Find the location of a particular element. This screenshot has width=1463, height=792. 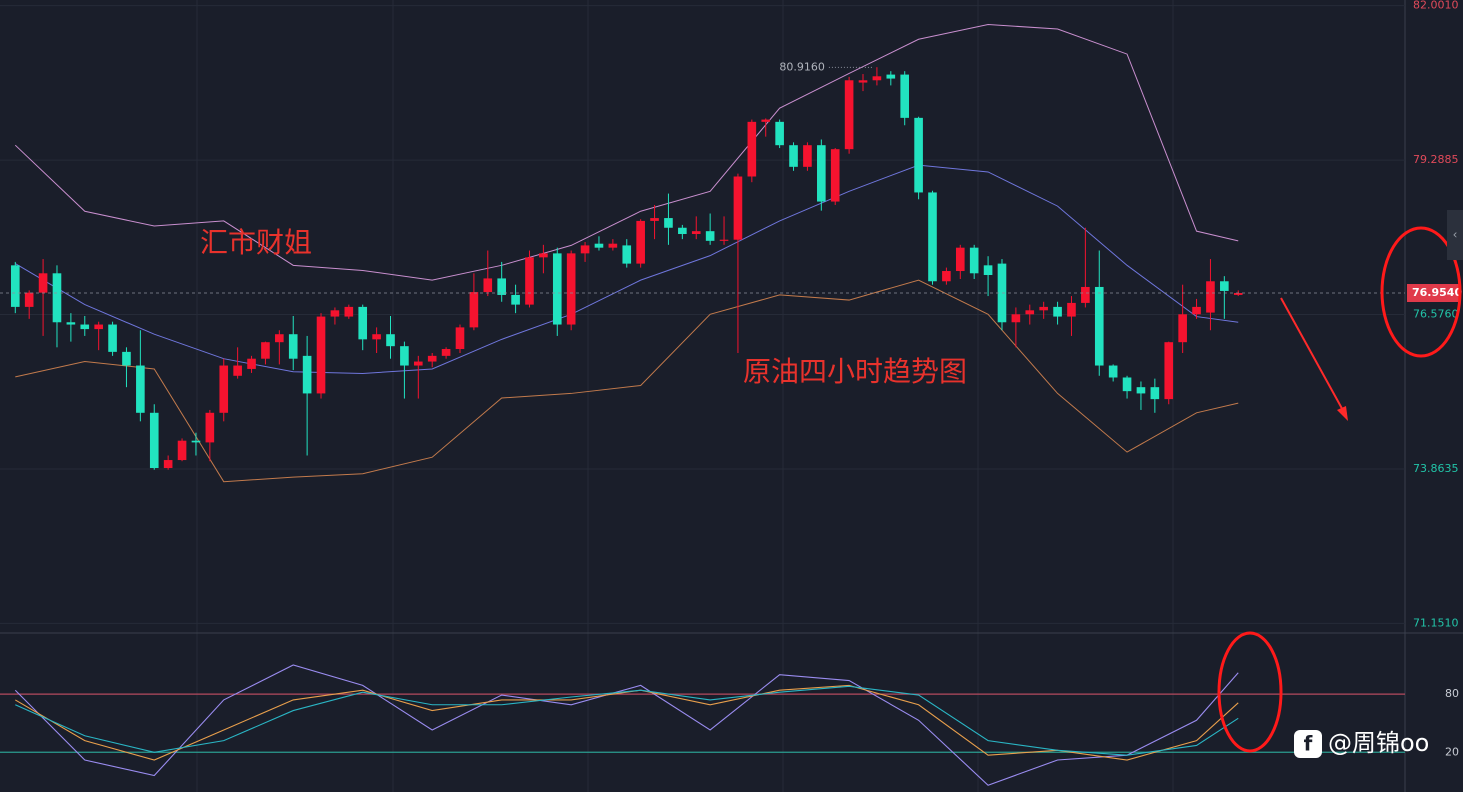

y-tick-label: 82.0010 is located at coordinates (1436, 6).